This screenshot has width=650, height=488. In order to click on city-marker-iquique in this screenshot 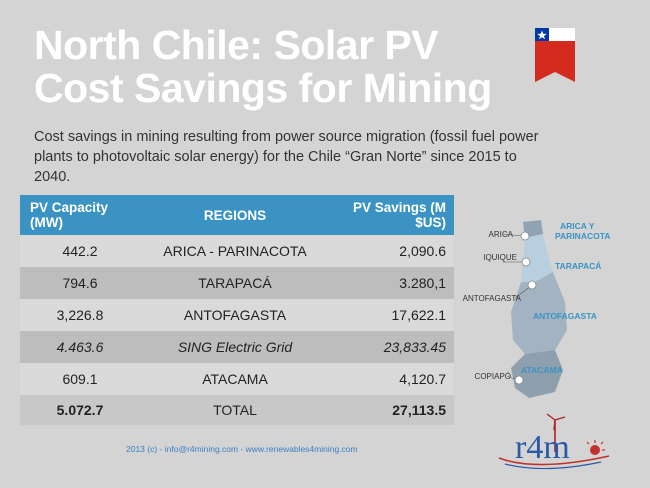, I will do `click(526, 262)`.